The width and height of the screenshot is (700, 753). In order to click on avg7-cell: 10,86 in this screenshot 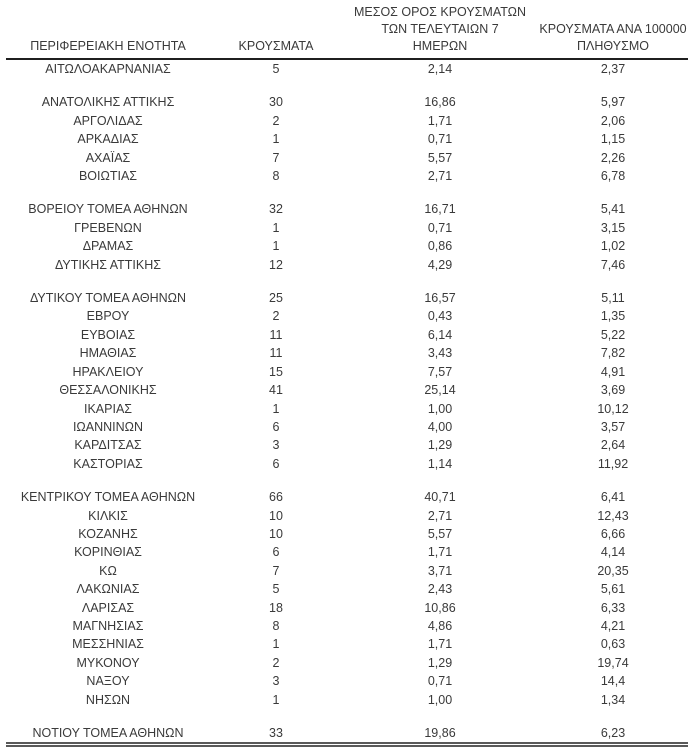, I will do `click(440, 607)`.